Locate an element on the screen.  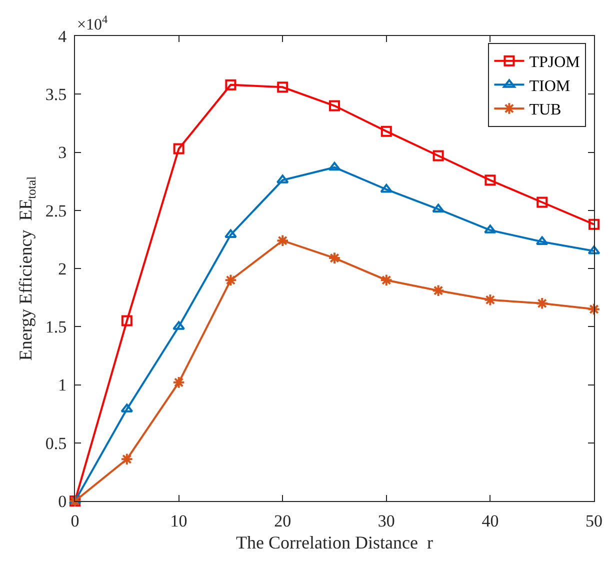
x-axis-title: The Correlation Distance r is located at coordinates (334, 542).